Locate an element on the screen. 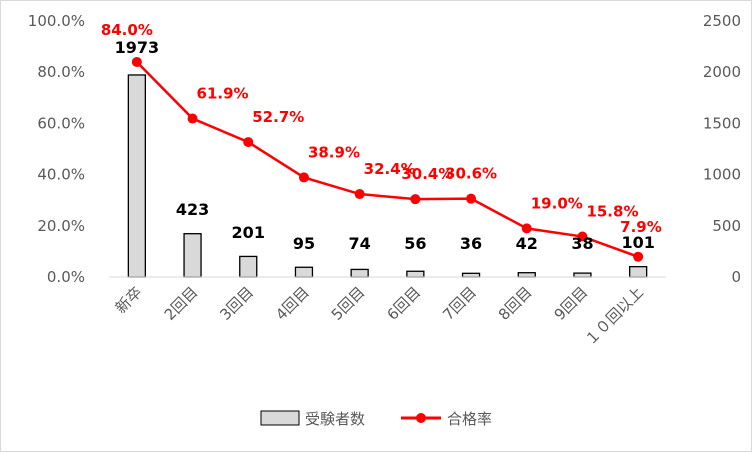 This screenshot has width=752, height=453. right-tick-label: 0 is located at coordinates (736, 277).